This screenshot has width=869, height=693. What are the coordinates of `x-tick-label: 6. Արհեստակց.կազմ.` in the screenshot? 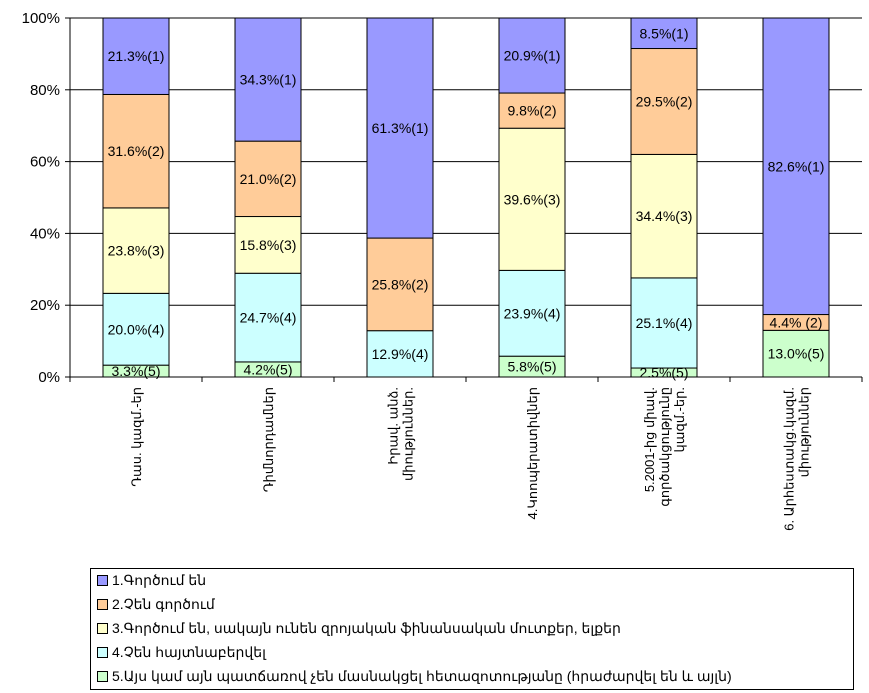 It's located at (789, 459).